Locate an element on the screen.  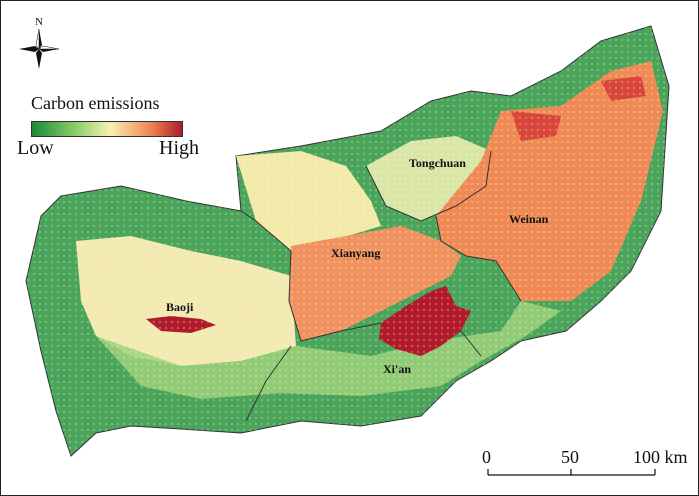
legend-high-label: High is located at coordinates (179, 148).